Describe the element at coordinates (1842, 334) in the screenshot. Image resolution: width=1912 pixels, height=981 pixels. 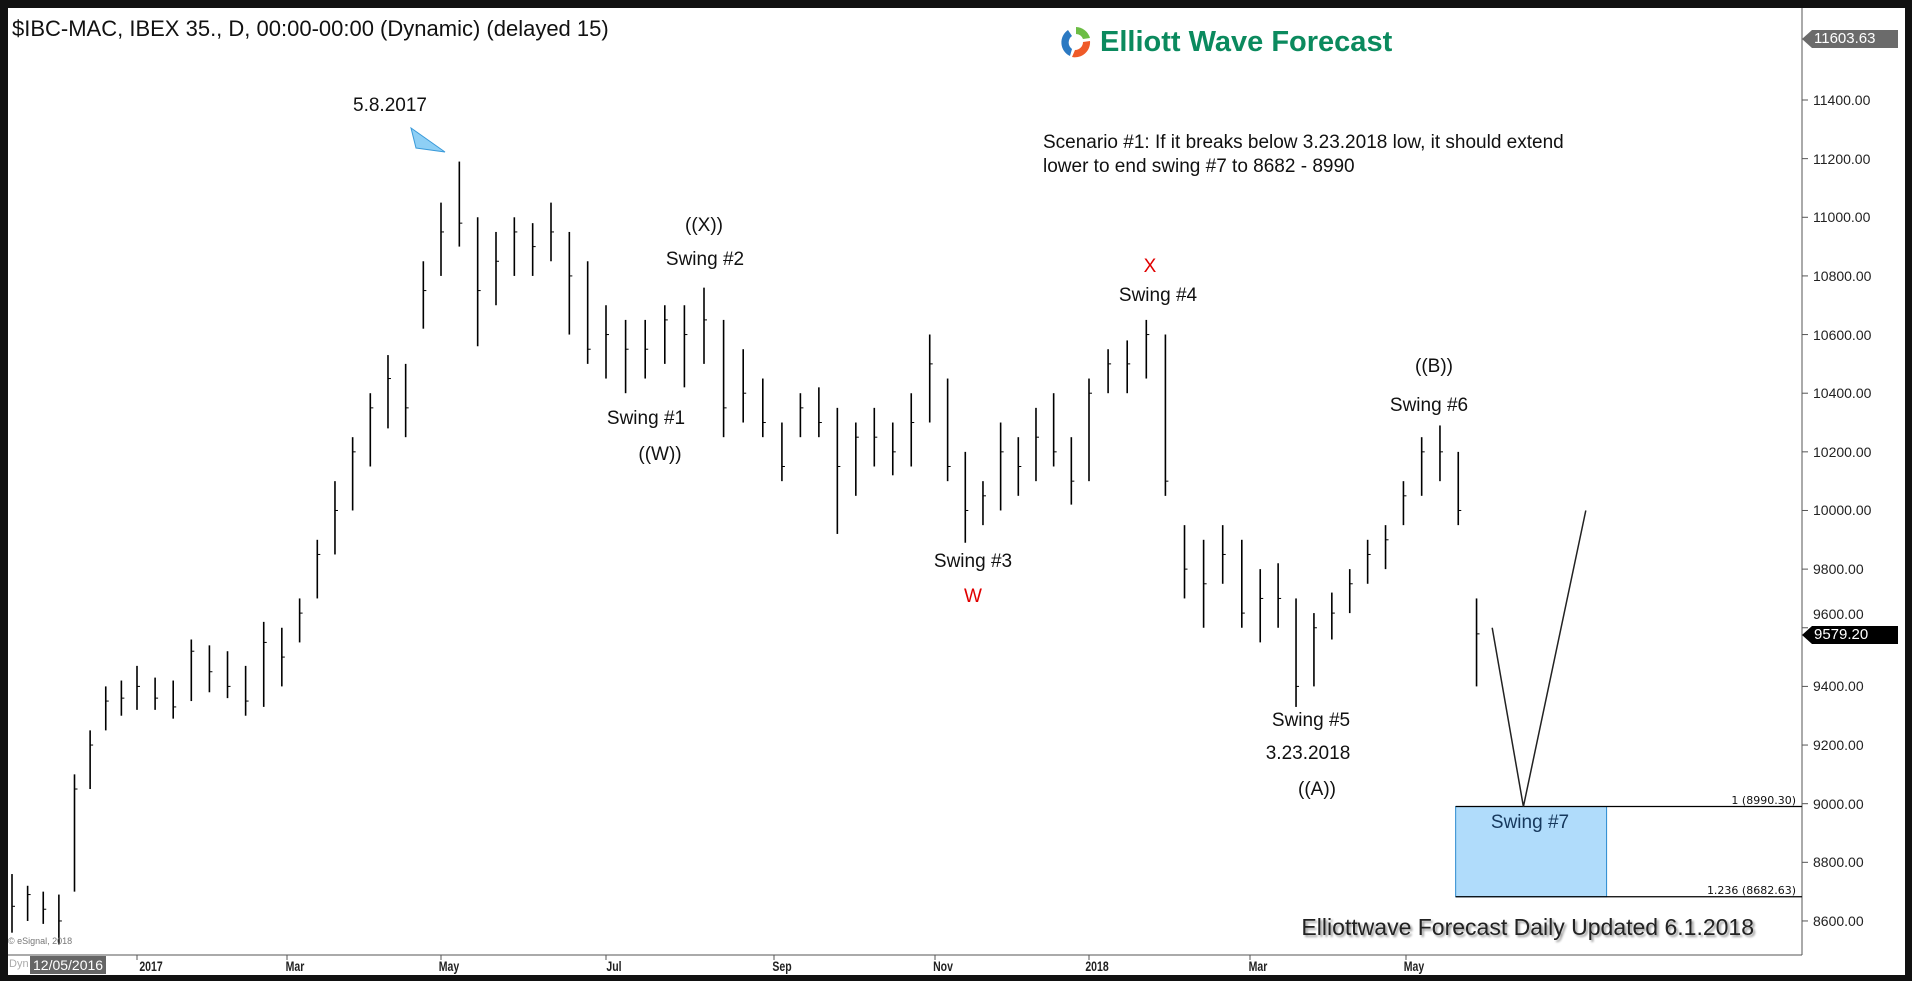
I see `price-tick-label: 10600.00` at that location.